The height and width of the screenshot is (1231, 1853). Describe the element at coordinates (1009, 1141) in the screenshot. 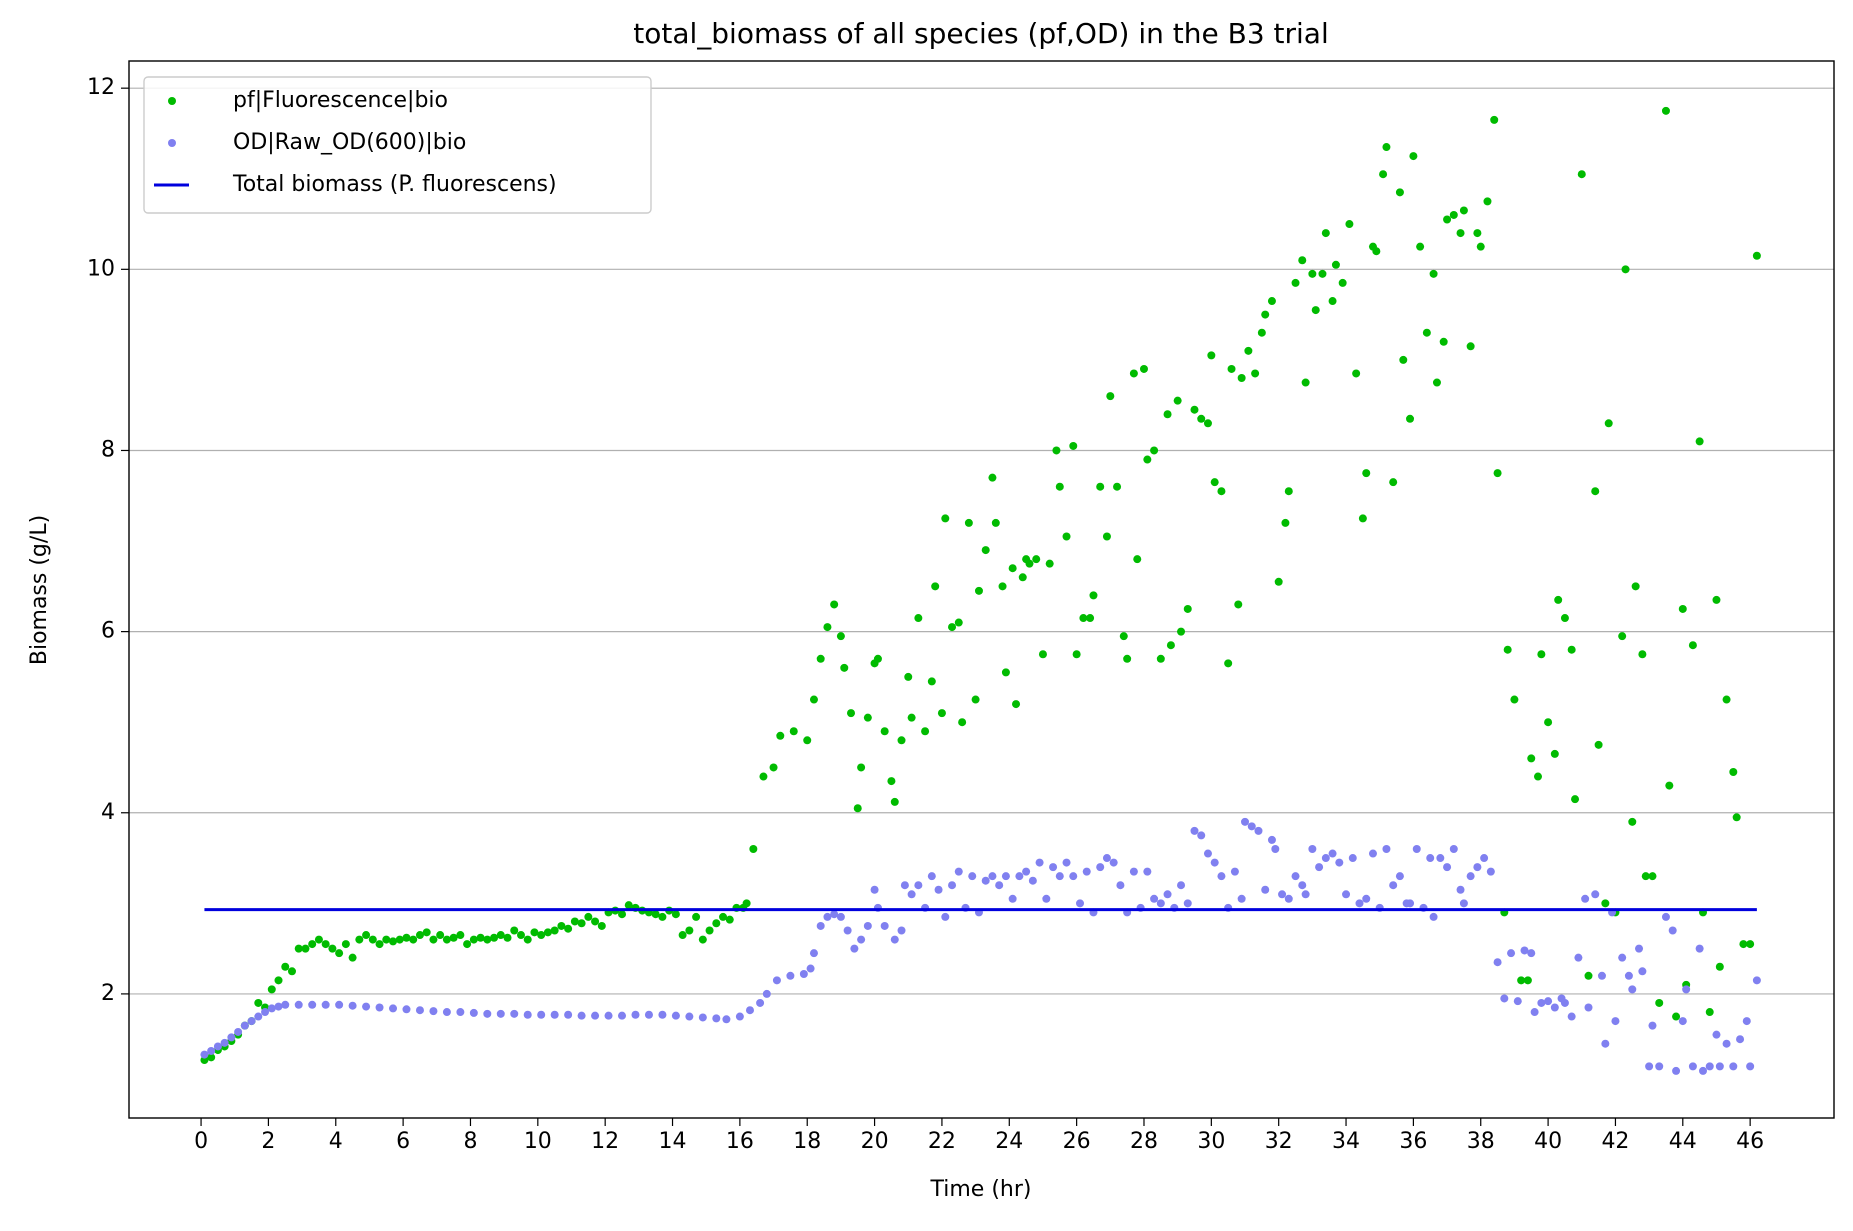

I see `x-tick-label: 24` at that location.